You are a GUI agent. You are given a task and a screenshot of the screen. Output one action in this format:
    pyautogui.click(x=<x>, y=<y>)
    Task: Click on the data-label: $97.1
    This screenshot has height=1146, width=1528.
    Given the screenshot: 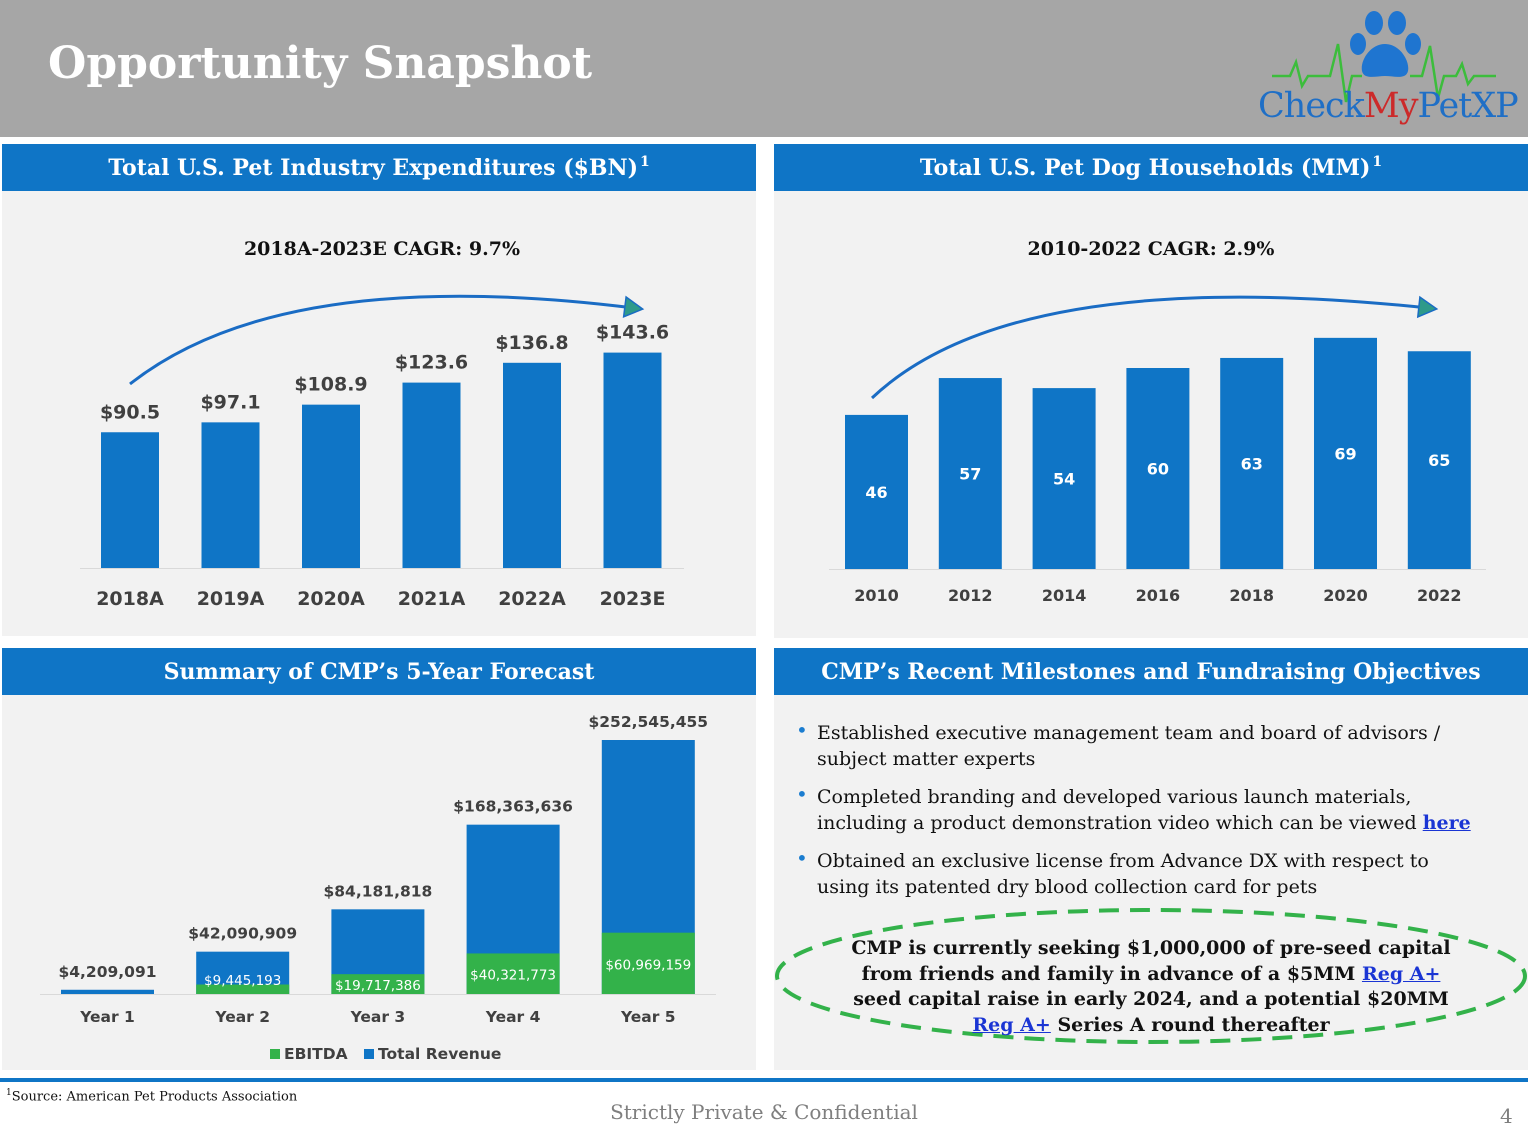 What is the action you would take?
    pyautogui.click(x=230, y=402)
    